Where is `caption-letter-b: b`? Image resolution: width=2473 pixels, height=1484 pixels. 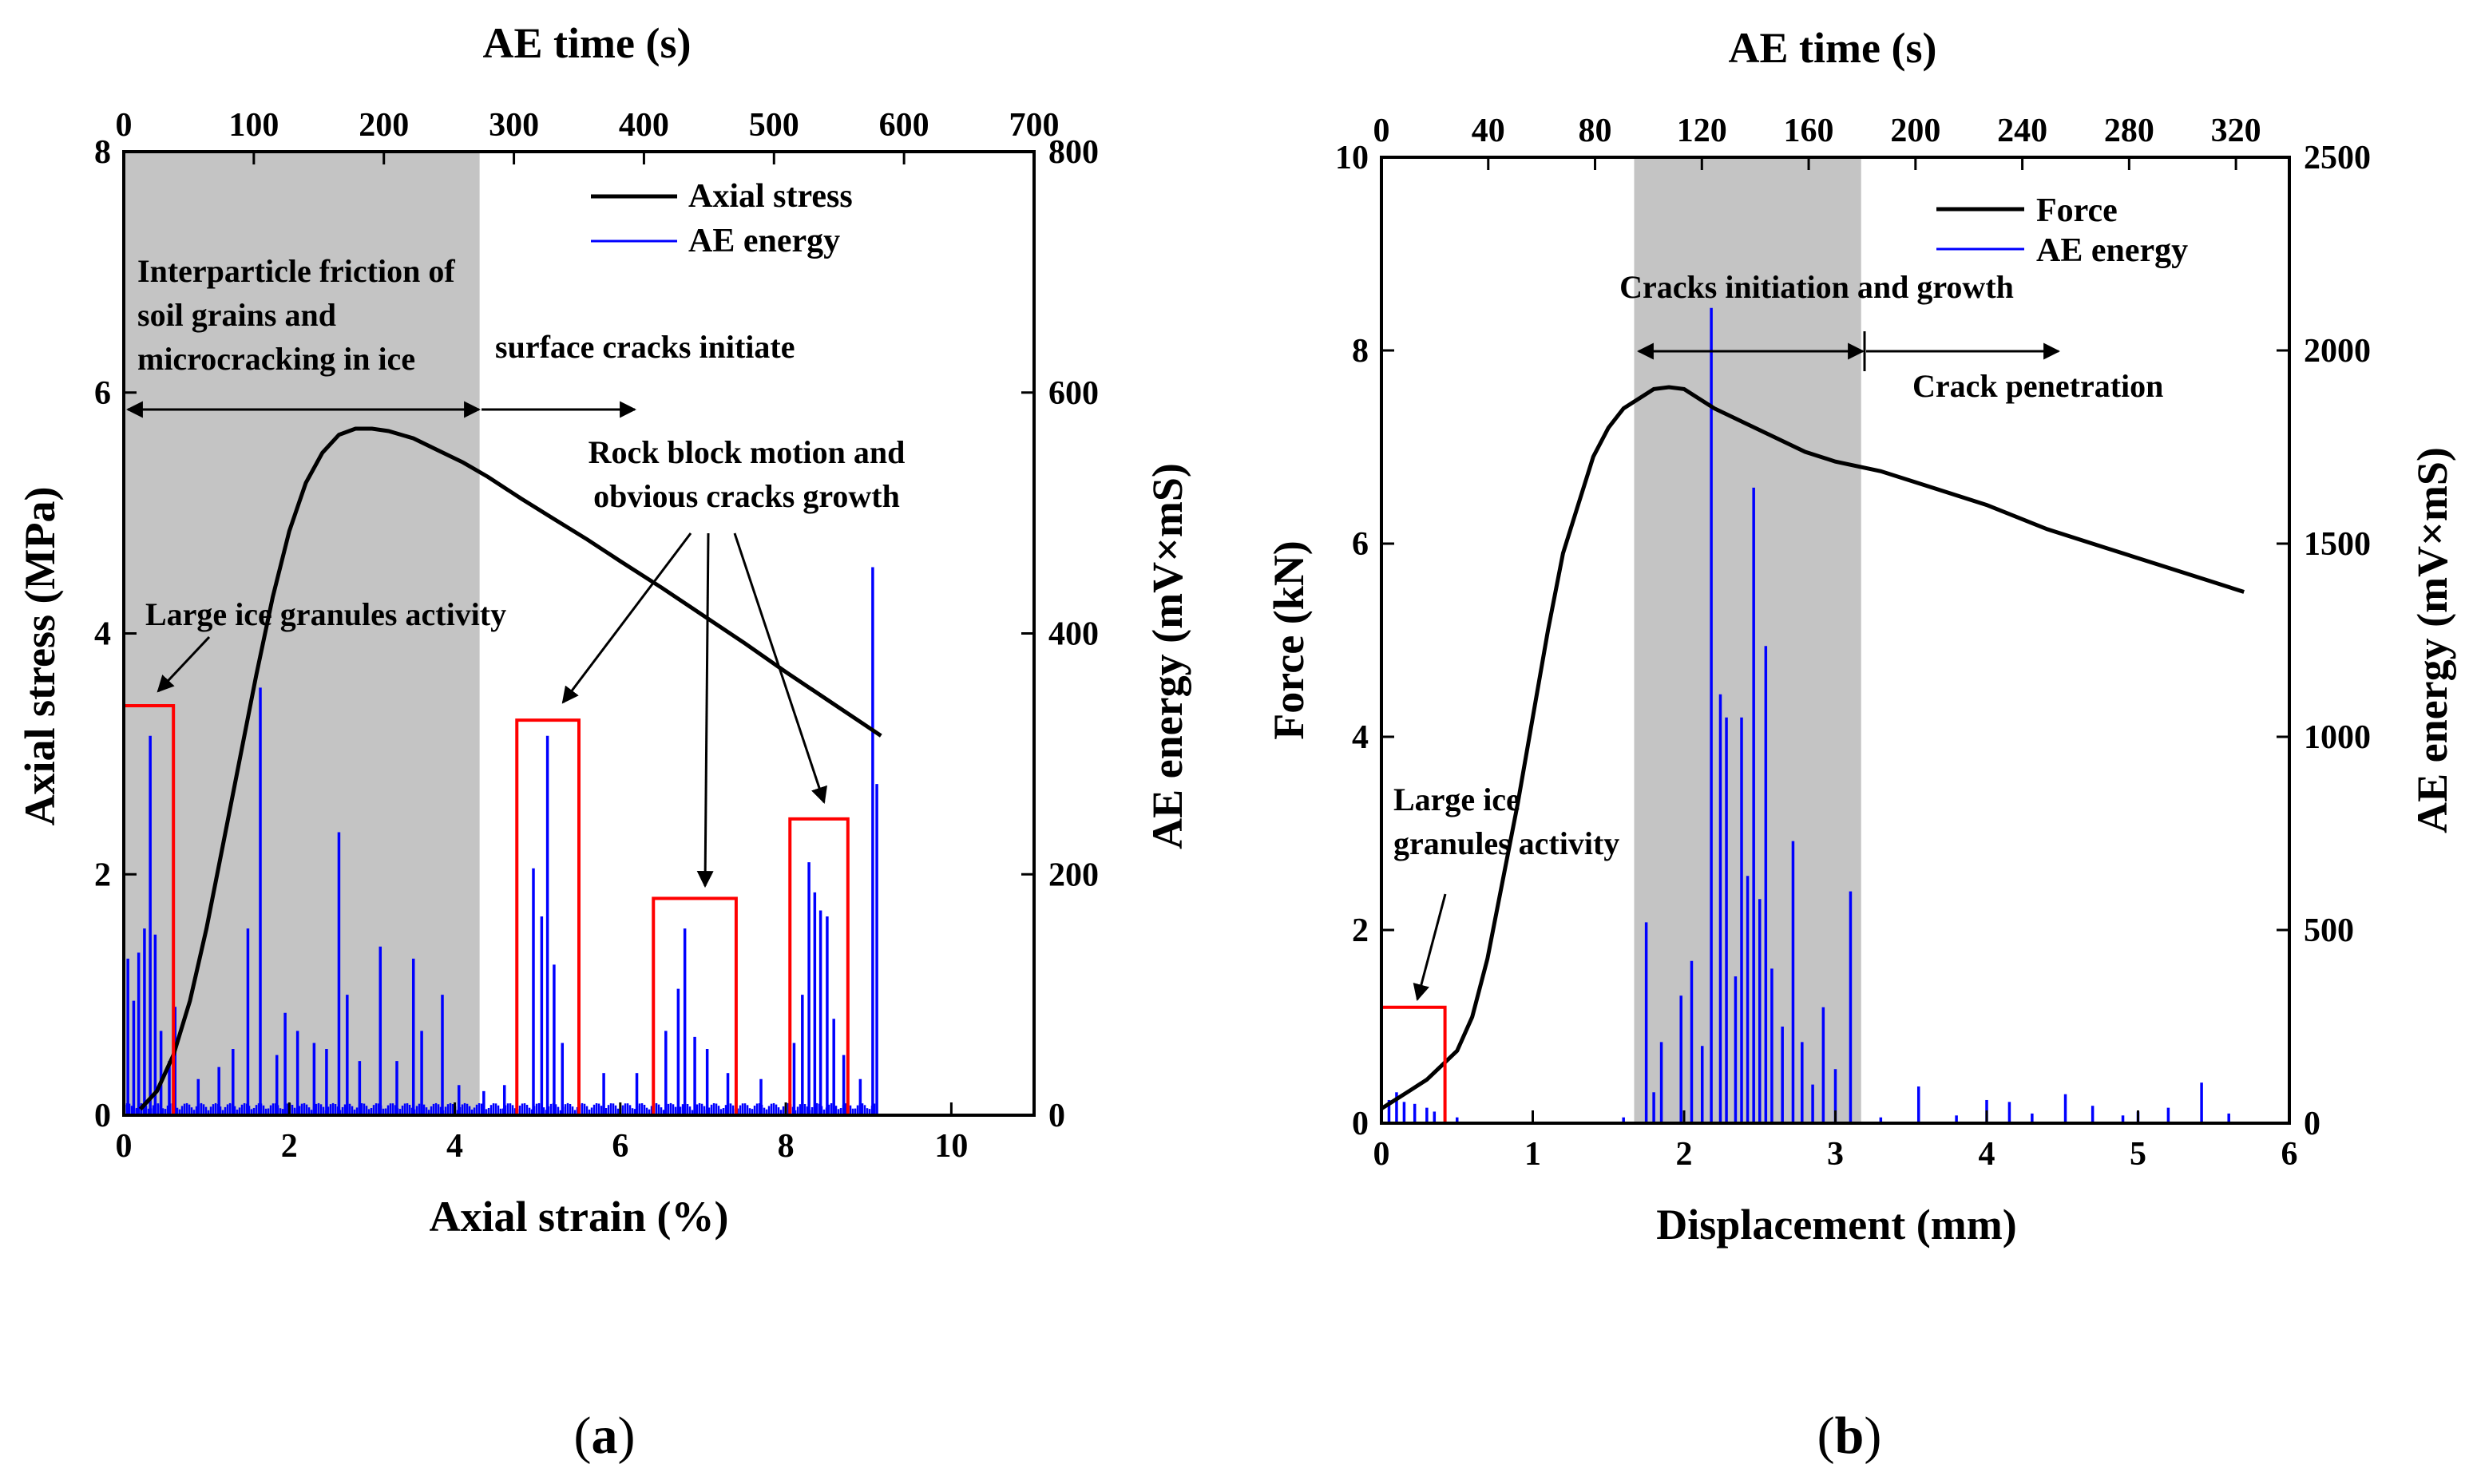 caption-letter-b: b is located at coordinates (1850, 1436).